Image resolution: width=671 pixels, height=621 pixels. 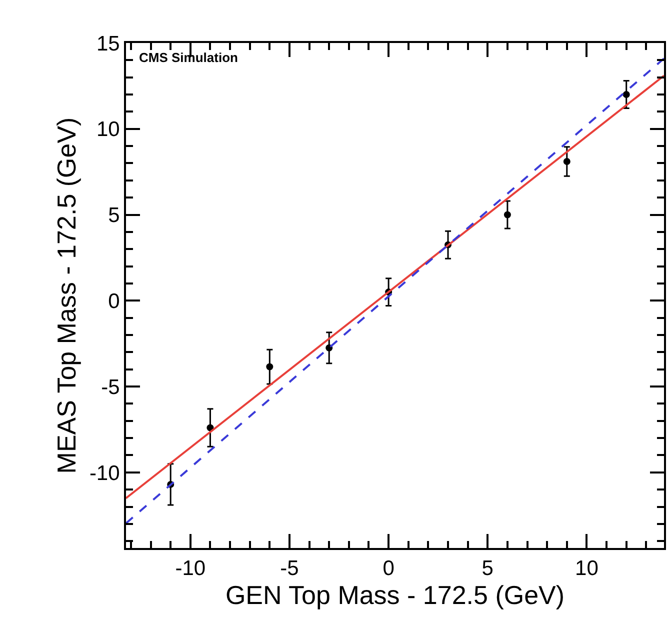 I want to click on x-axis-title: GEN Top Mass - 172.5 (GeV), so click(x=395, y=595).